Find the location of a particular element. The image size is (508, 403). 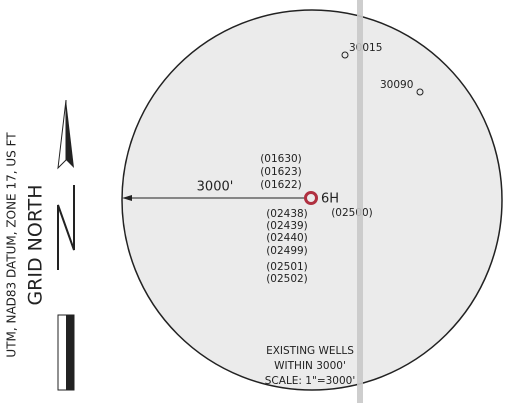

well-label: (02500) is located at coordinates (352, 213).